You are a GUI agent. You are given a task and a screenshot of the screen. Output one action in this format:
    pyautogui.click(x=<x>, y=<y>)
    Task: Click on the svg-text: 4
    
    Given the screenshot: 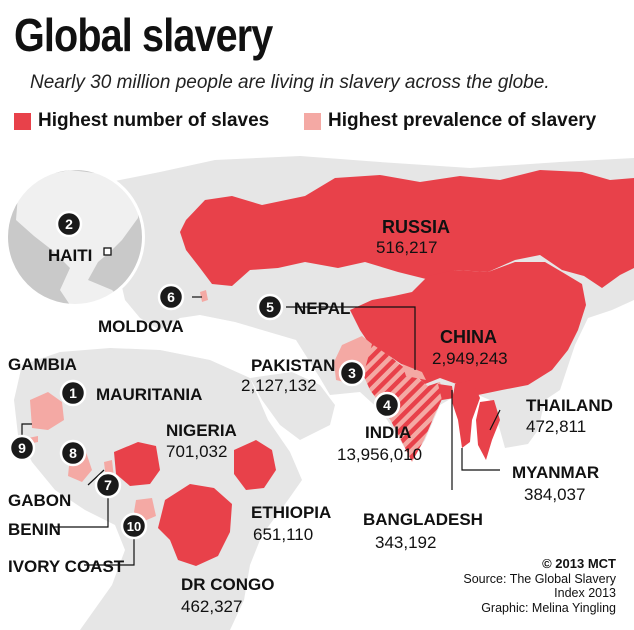 What is the action you would take?
    pyautogui.click(x=387, y=405)
    